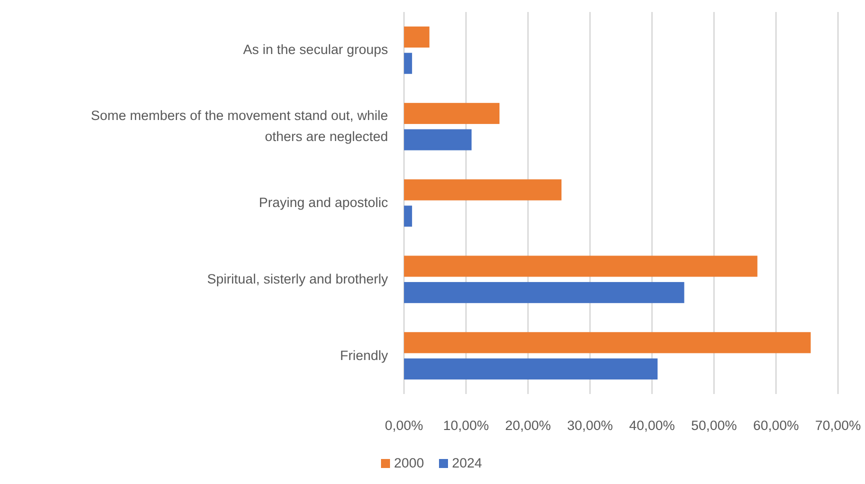 This screenshot has width=865, height=484. Describe the element at coordinates (838, 425) in the screenshot. I see `x-tick-label: 70,00%` at that location.